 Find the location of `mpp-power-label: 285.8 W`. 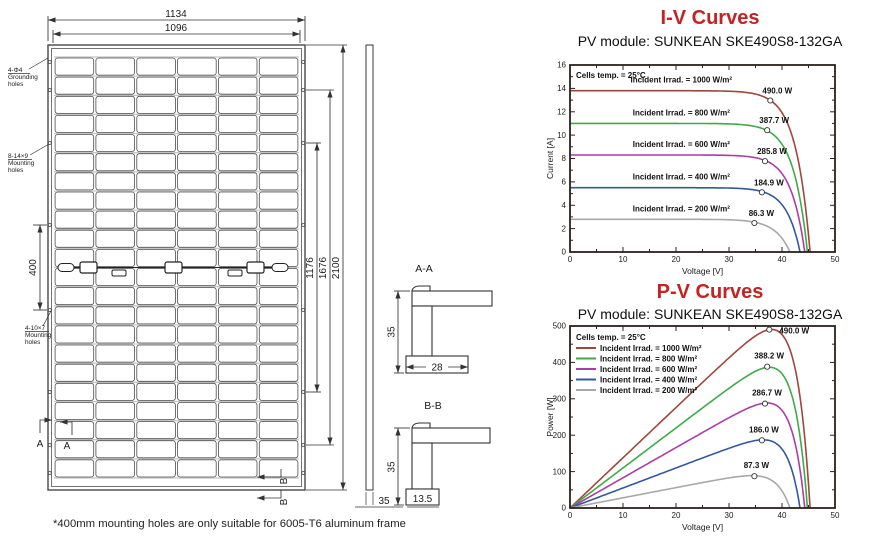

mpp-power-label: 285.8 W is located at coordinates (772, 151).